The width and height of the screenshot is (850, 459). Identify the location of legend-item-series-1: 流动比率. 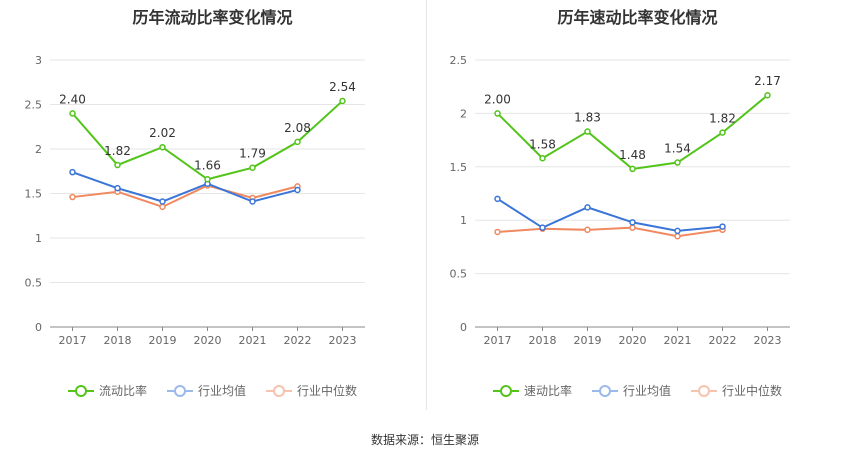
(107, 390).